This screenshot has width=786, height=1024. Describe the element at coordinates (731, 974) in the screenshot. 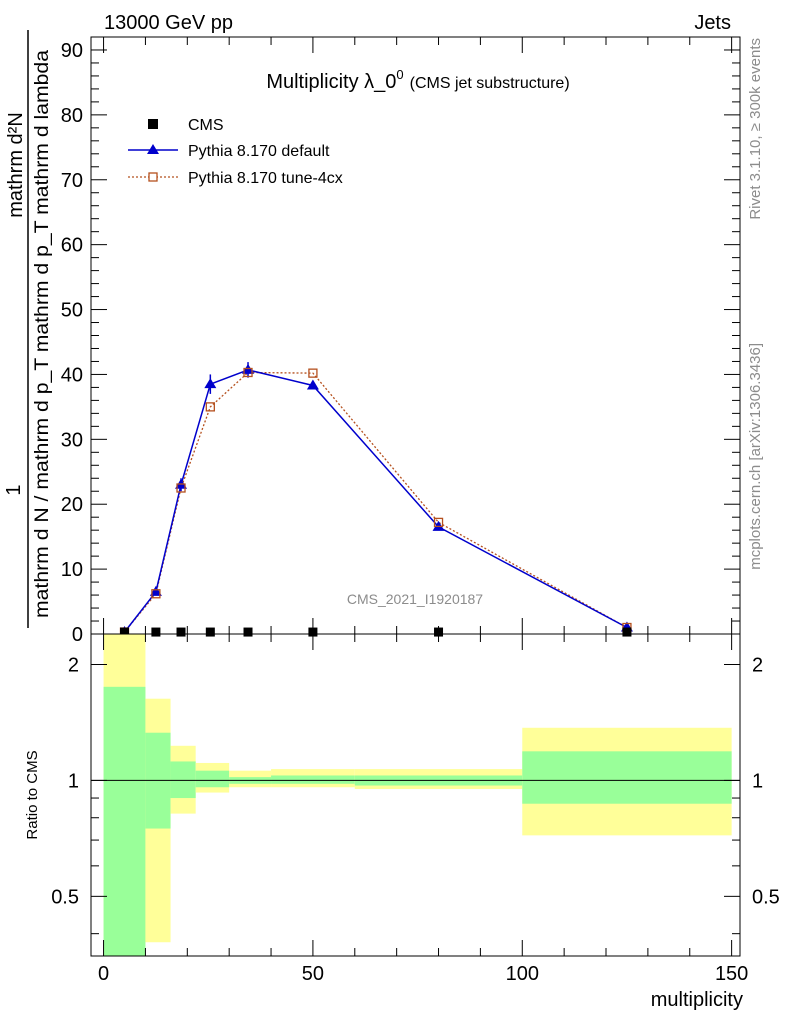

I see `xtick-label: 150` at that location.